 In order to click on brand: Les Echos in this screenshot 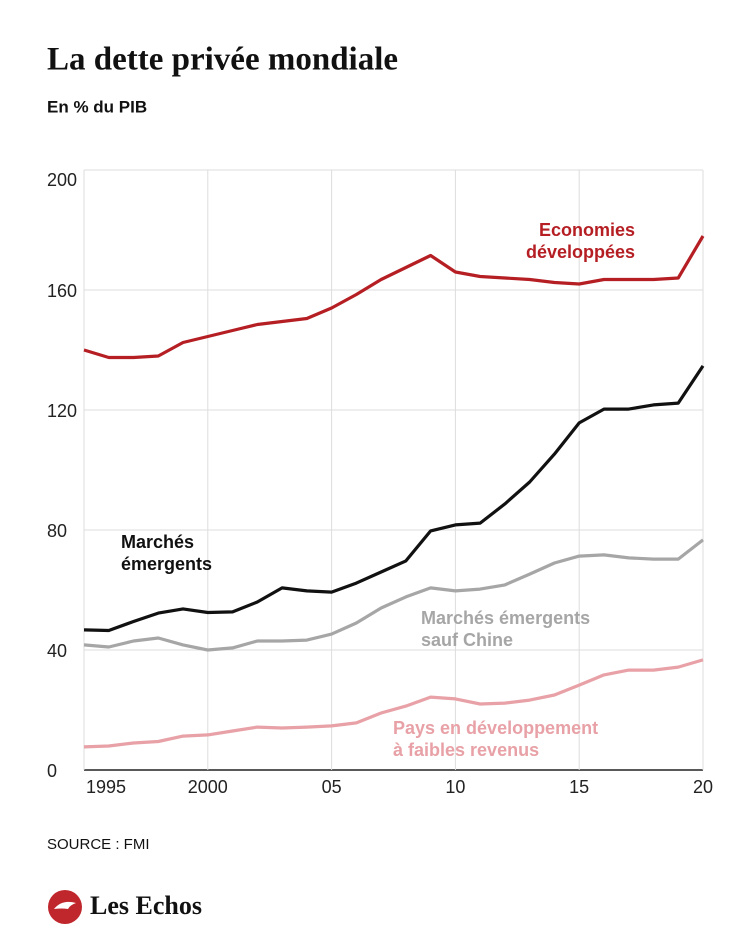, I will do `click(146, 905)`.